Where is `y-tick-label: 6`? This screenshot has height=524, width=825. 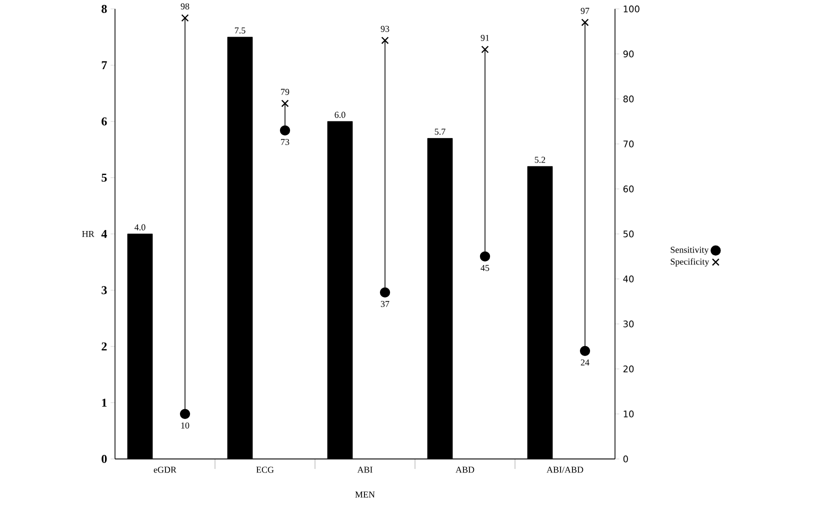
y-tick-label: 6 is located at coordinates (104, 121).